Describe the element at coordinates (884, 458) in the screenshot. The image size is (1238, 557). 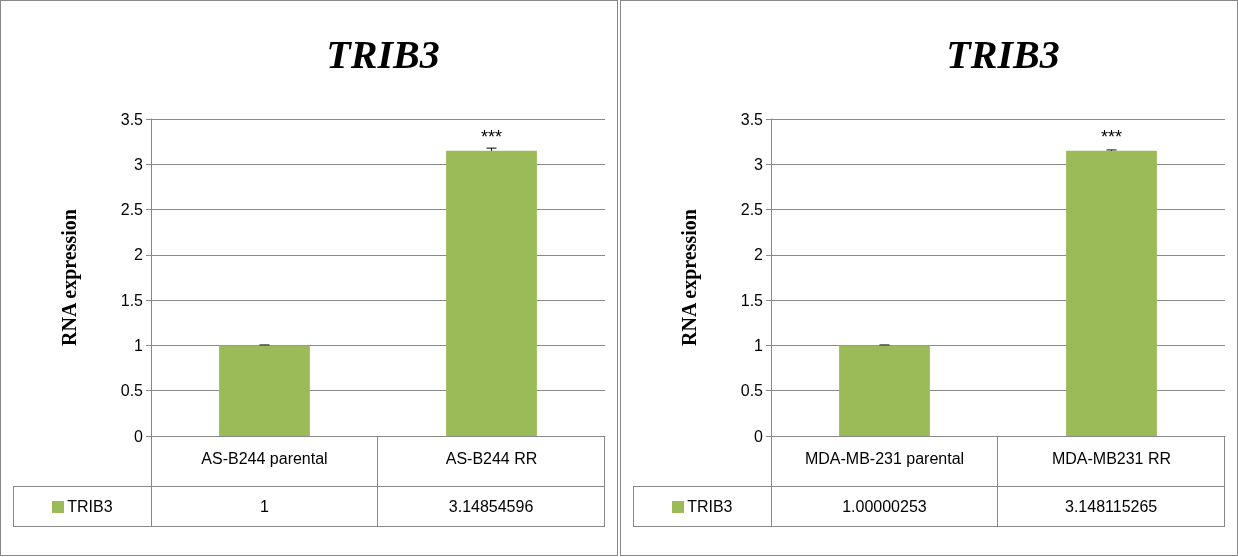
I see `x-tick-label: MDA-MB-231 parental` at that location.